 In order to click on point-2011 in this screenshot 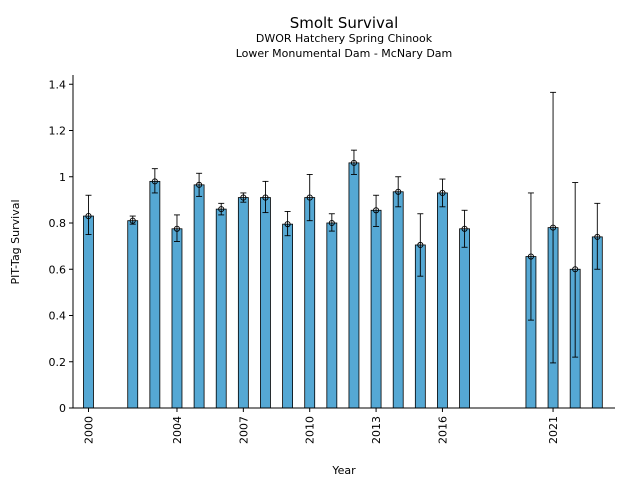, I will do `click(331, 223)`.